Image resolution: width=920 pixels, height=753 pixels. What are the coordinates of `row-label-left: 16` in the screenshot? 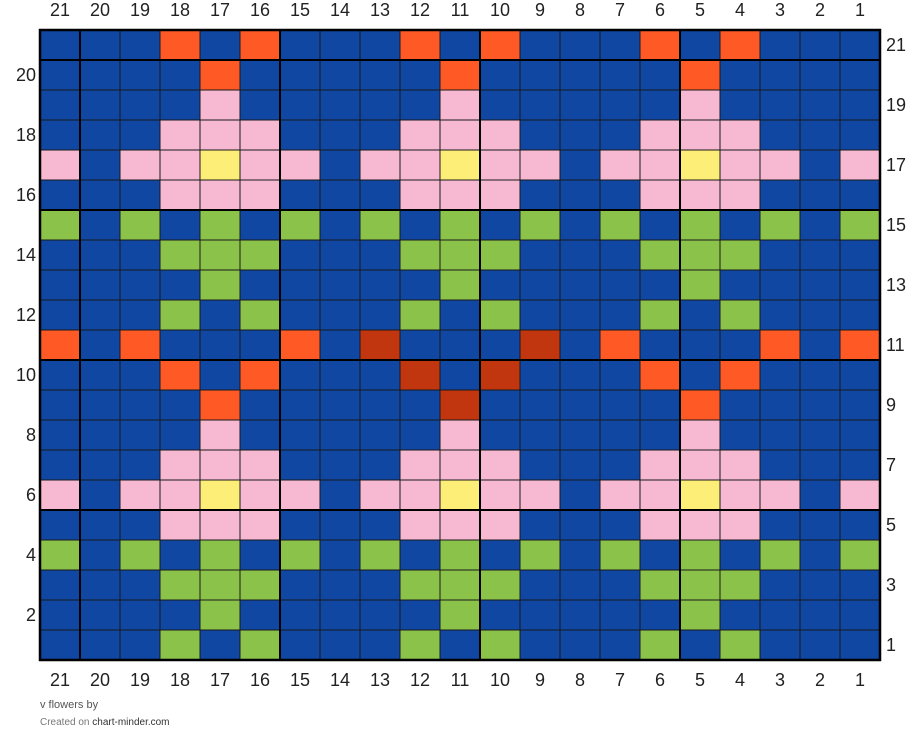 It's located at (26, 195).